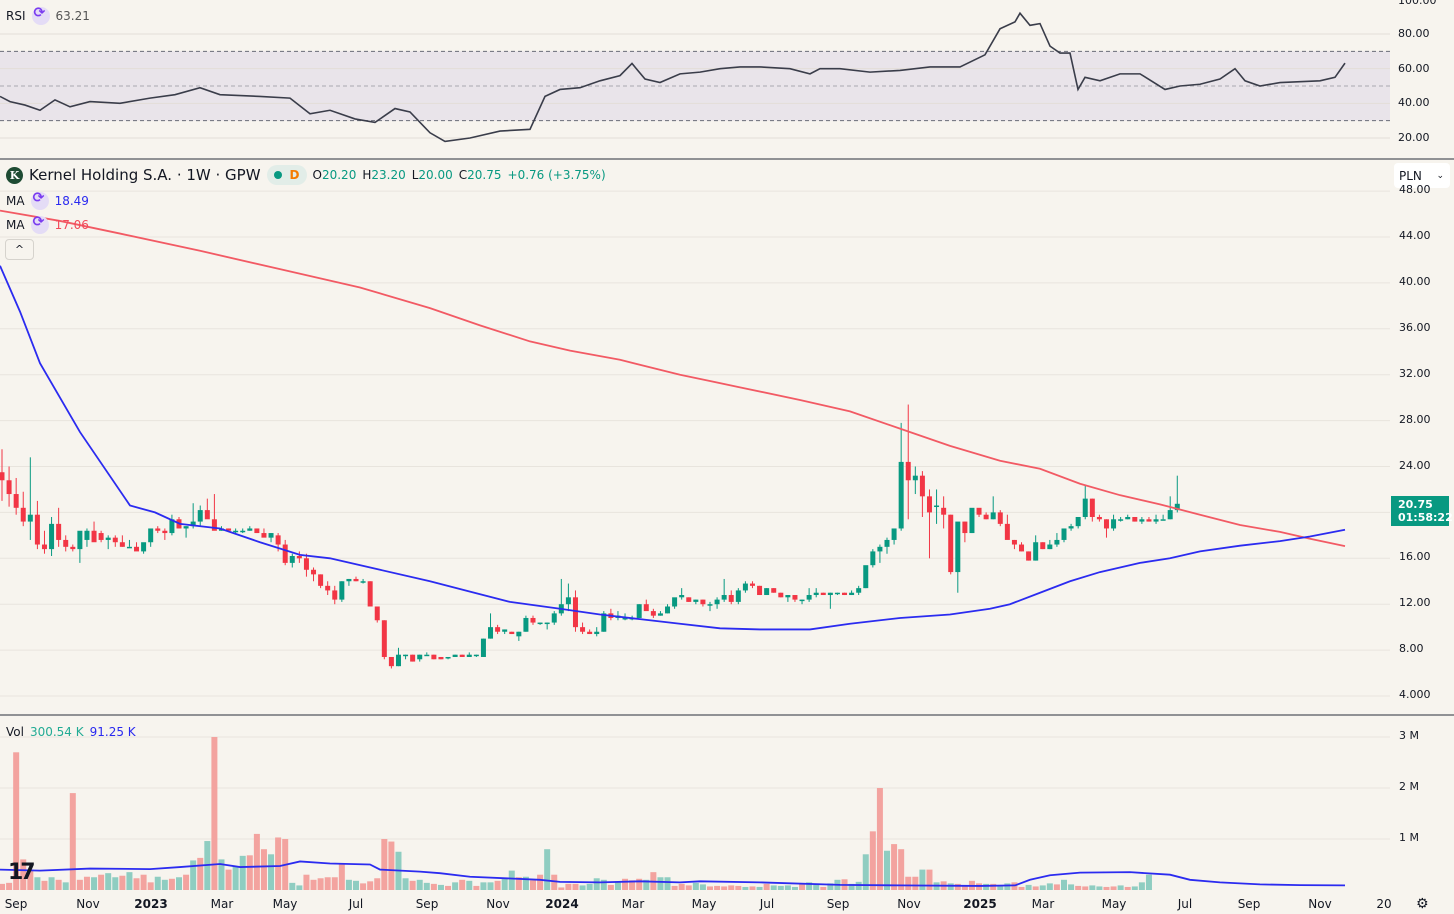 The height and width of the screenshot is (914, 1454). What do you see at coordinates (1417, 3) in the screenshot?
I see `axis-tick-label: 100.00` at bounding box center [1417, 3].